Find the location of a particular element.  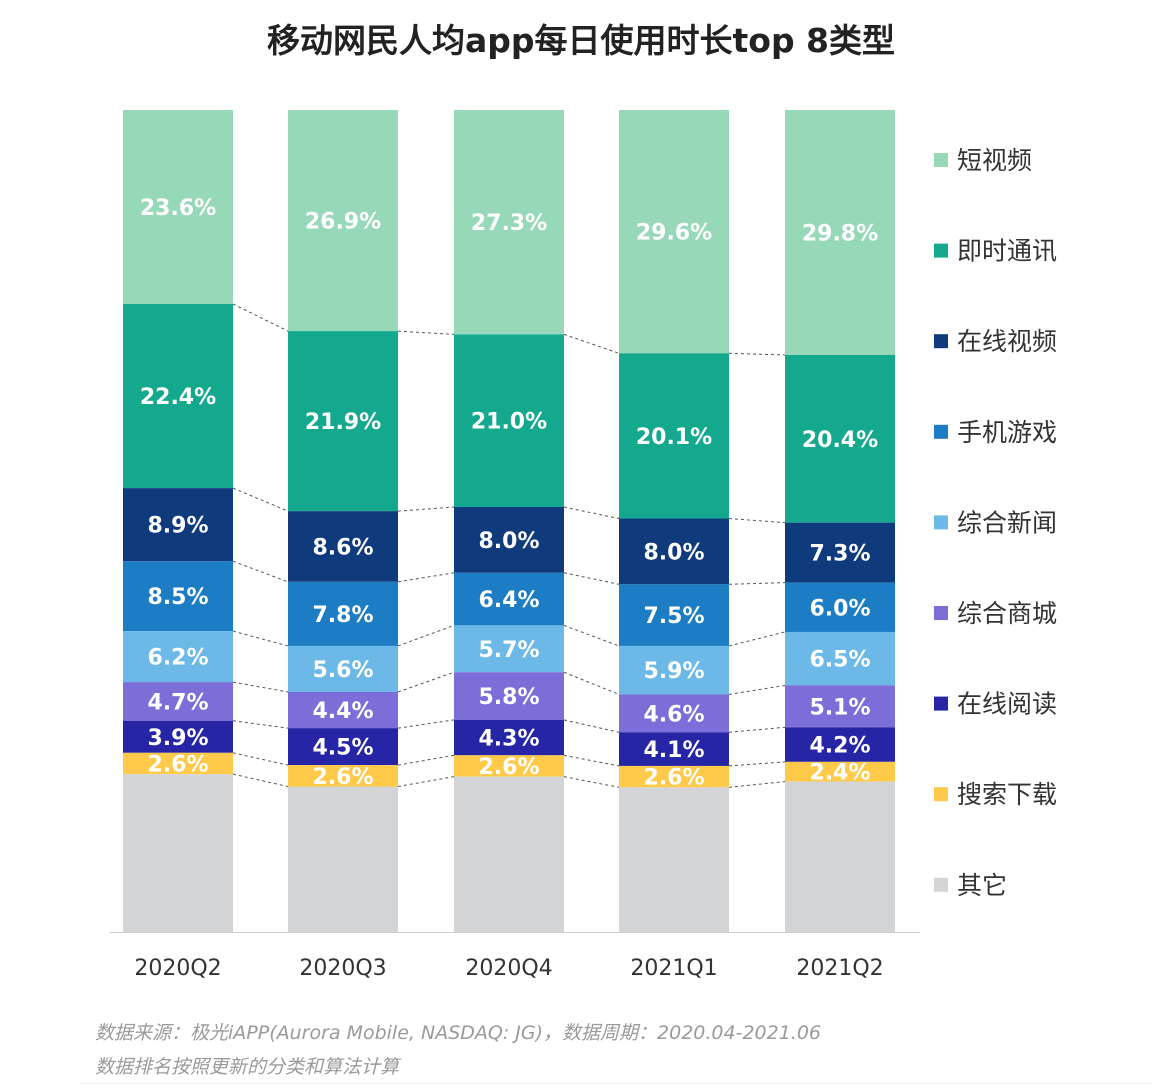

data-label: 6.4% is located at coordinates (508, 600).